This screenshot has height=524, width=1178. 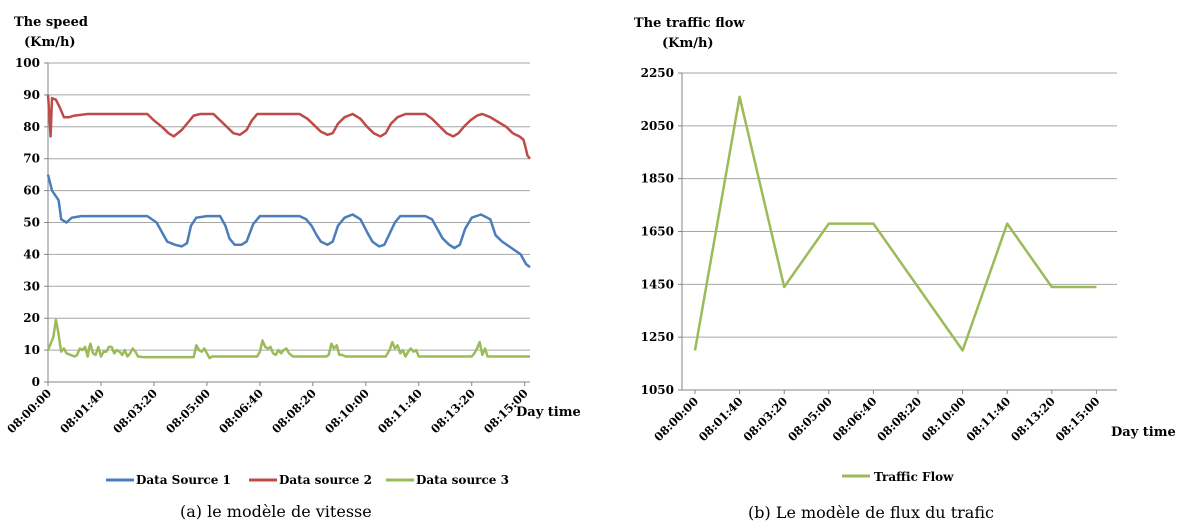 I want to click on speed-y-tick-label: 80, so click(x=31, y=127).